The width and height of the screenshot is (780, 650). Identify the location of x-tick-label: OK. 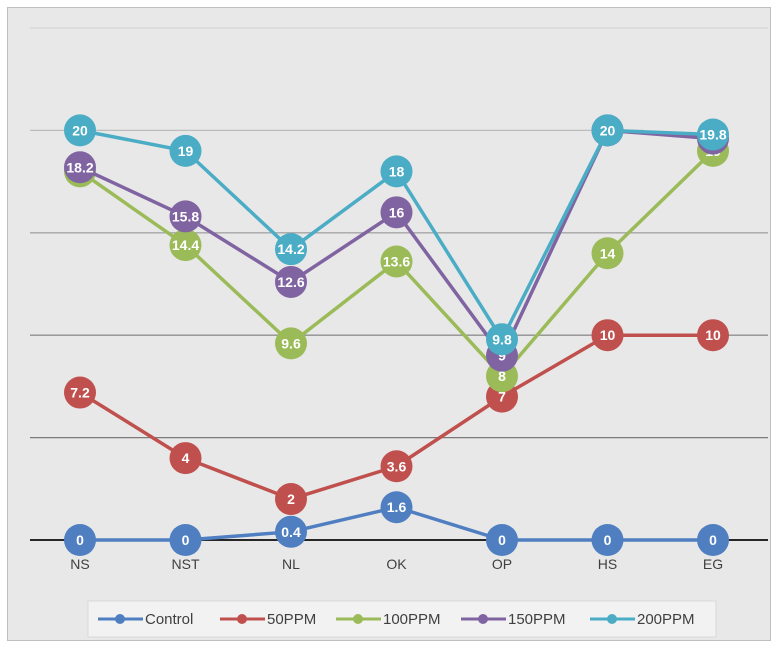
(396, 564).